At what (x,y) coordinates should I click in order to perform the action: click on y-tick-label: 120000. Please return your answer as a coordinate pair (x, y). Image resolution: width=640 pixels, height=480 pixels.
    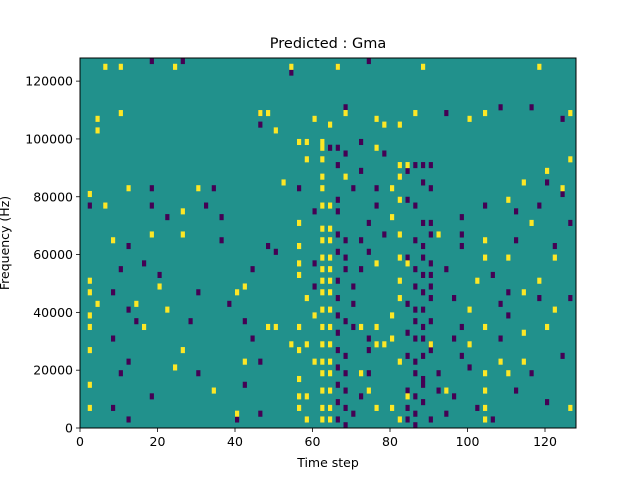
    Looking at the image, I should click on (49, 81).